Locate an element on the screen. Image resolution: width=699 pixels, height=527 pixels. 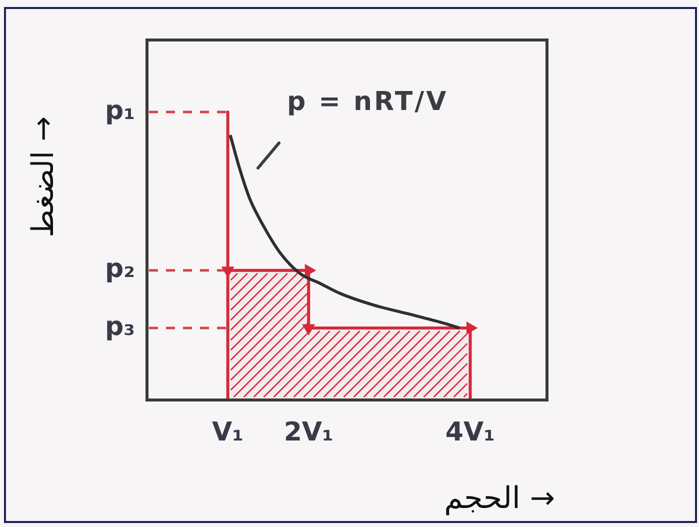
ref-line-label: p₂ is located at coordinates (120, 269).